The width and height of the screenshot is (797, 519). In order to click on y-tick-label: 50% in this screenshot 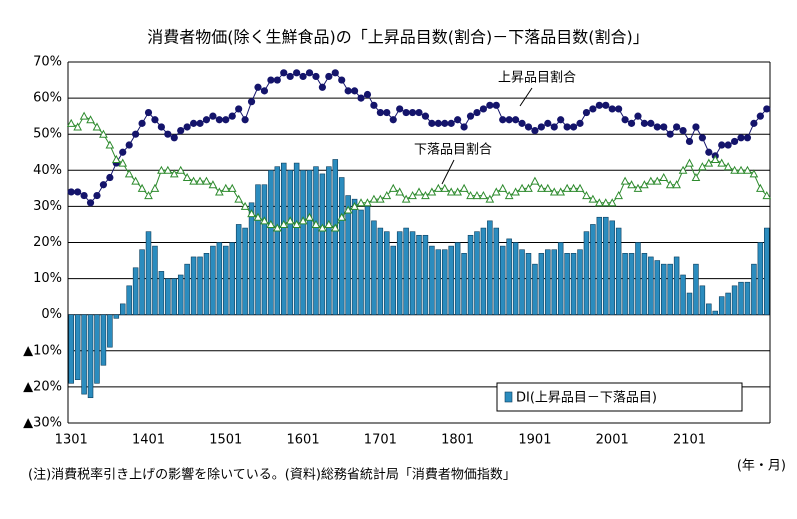, I will do `click(47, 134)`.